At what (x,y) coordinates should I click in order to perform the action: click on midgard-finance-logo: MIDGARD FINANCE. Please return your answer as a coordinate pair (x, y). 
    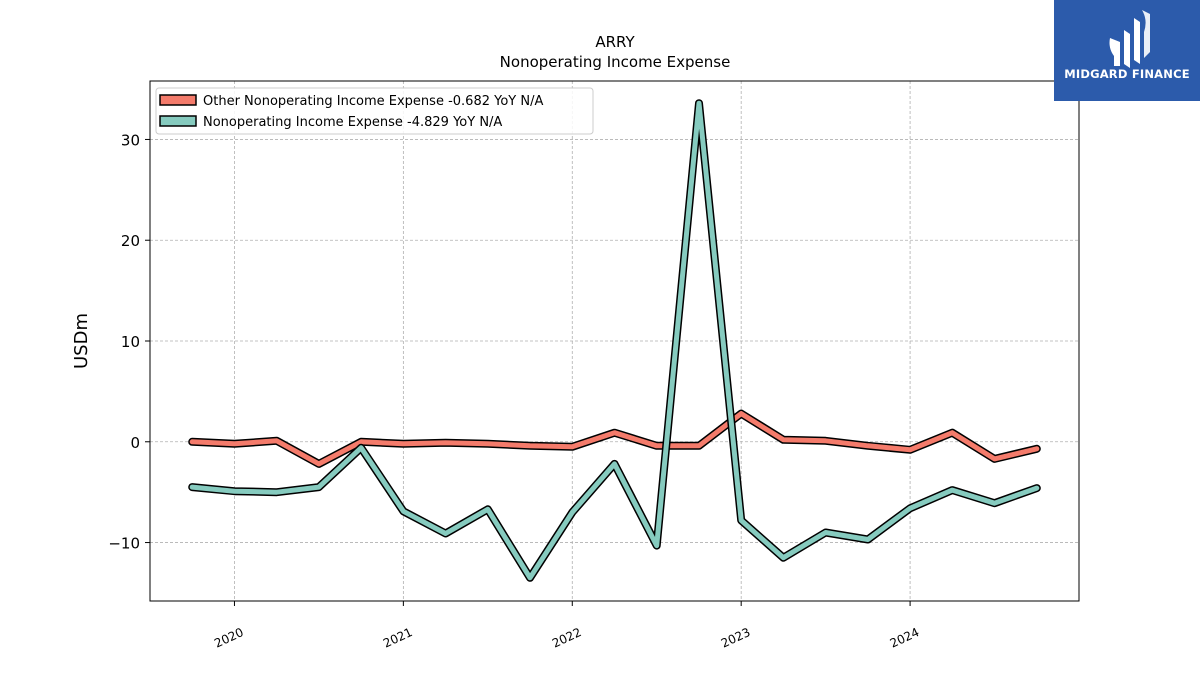
    Looking at the image, I should click on (1127, 50).